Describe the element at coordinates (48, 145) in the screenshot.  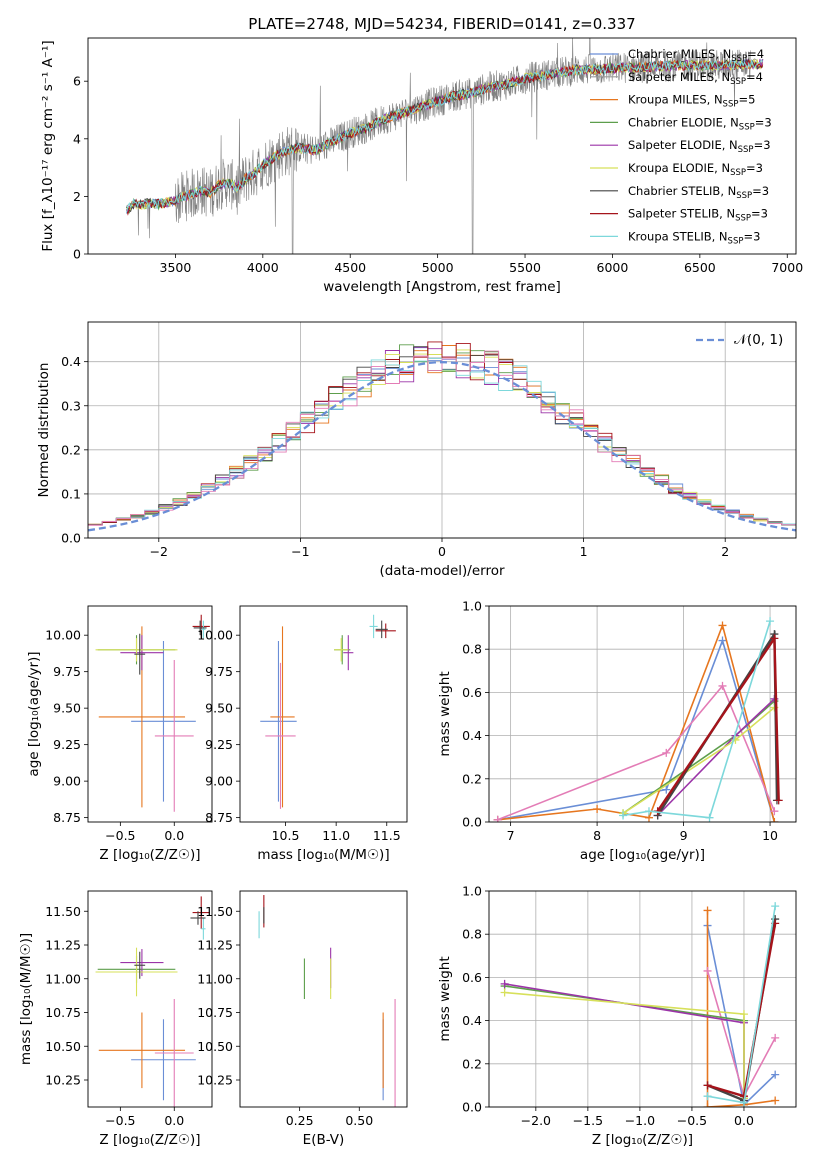
I see `y-axis-label: Flux [f_λ10⁻¹⁷ erg cm⁻² s⁻¹ A⁻¹]` at that location.